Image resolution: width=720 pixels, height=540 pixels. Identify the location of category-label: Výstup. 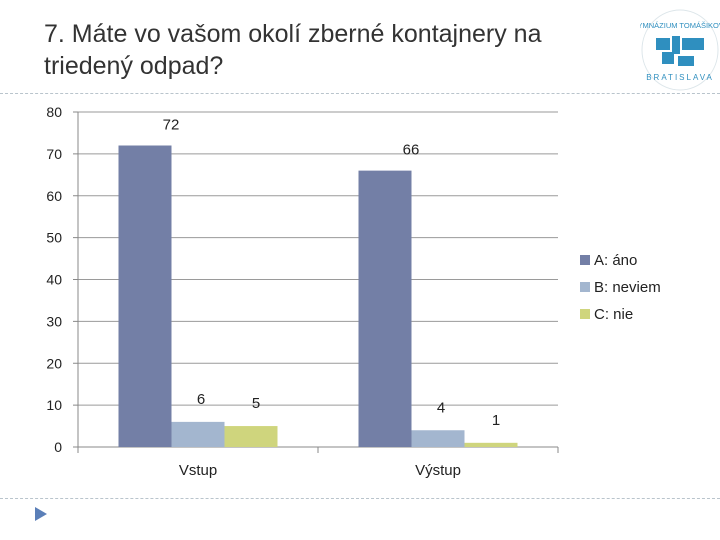
(438, 470).